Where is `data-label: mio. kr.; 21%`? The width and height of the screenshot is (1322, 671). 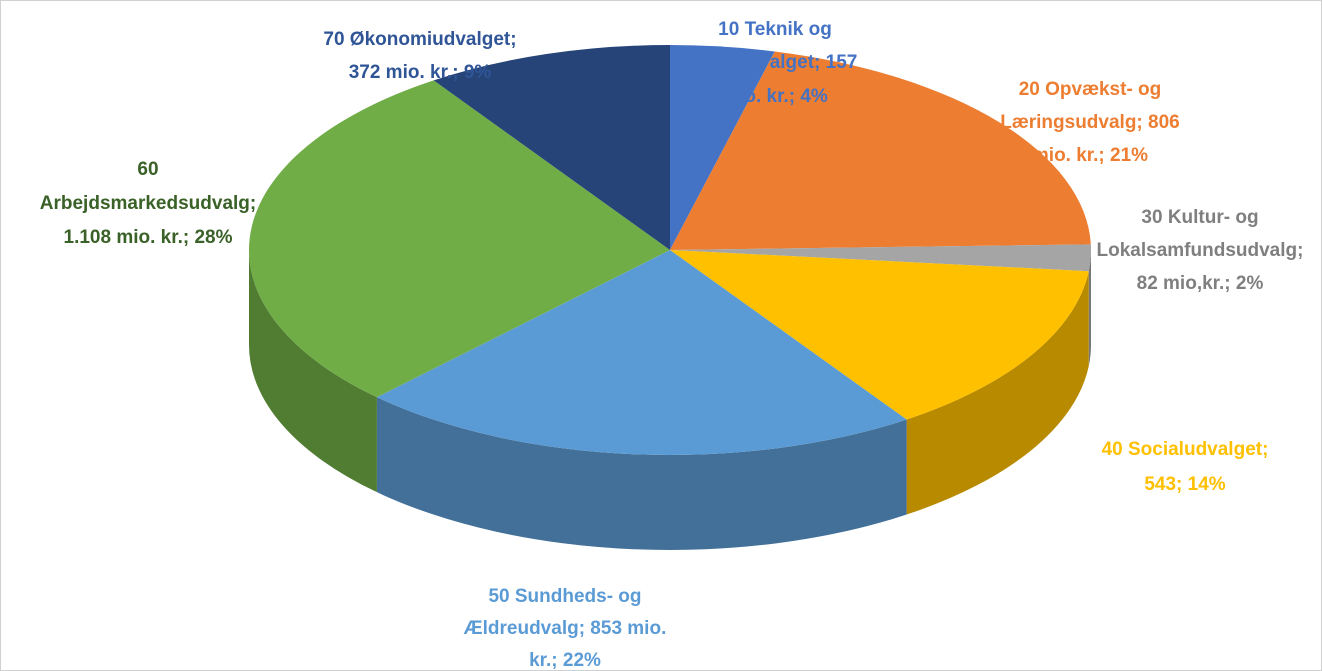
data-label: mio. kr.; 21% is located at coordinates (1090, 155).